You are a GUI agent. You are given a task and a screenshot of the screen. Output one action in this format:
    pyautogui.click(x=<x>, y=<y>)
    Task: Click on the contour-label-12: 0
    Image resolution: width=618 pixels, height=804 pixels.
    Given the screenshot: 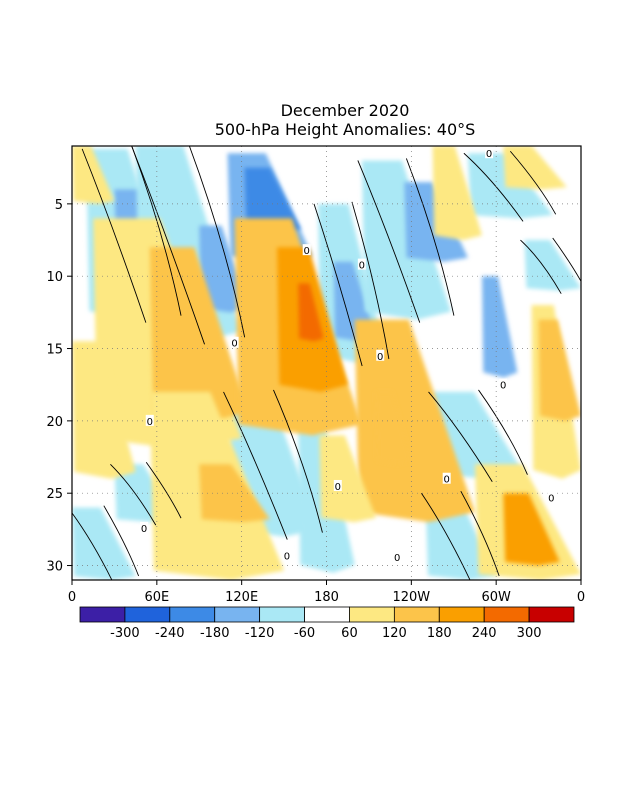 What is the action you would take?
    pyautogui.click(x=397, y=558)
    